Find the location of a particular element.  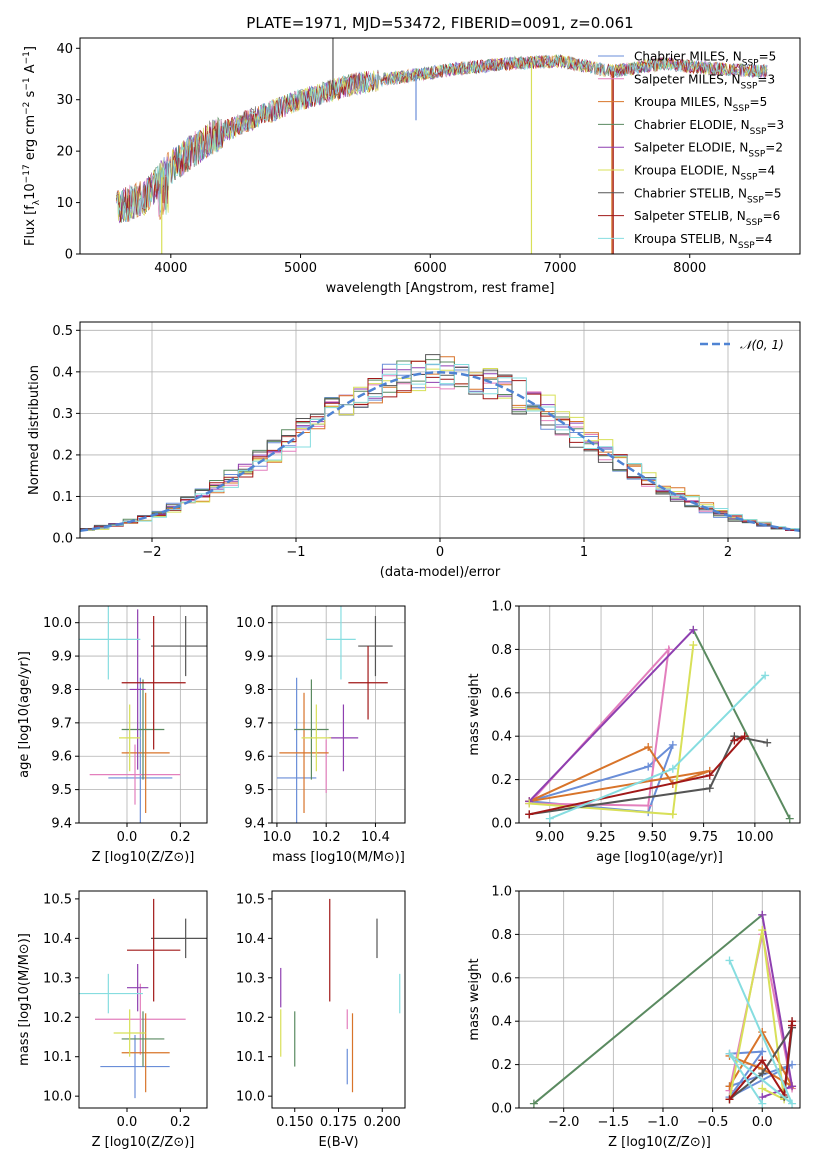

legend-nssp: =5 is located at coordinates (773, 193).